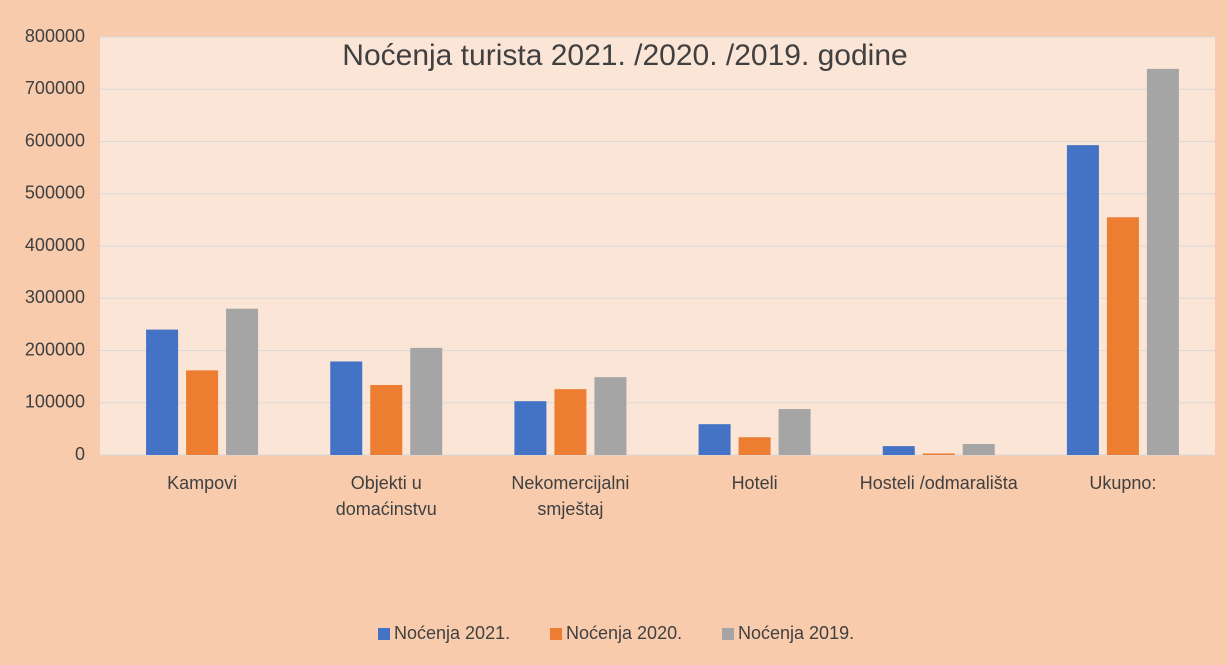 This screenshot has height=665, width=1227. I want to click on y-tick-label: 400000, so click(55, 245).